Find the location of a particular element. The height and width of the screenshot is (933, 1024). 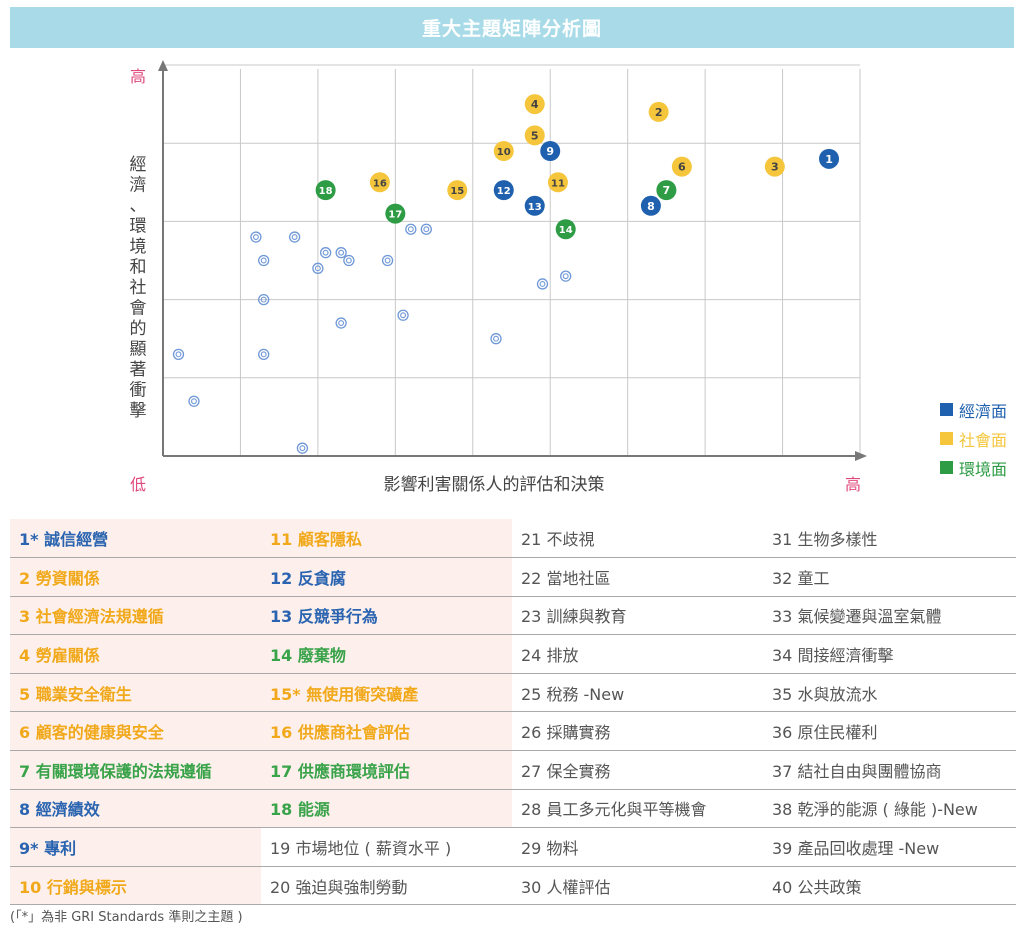

topic-point-economic: 8 is located at coordinates (650, 205).